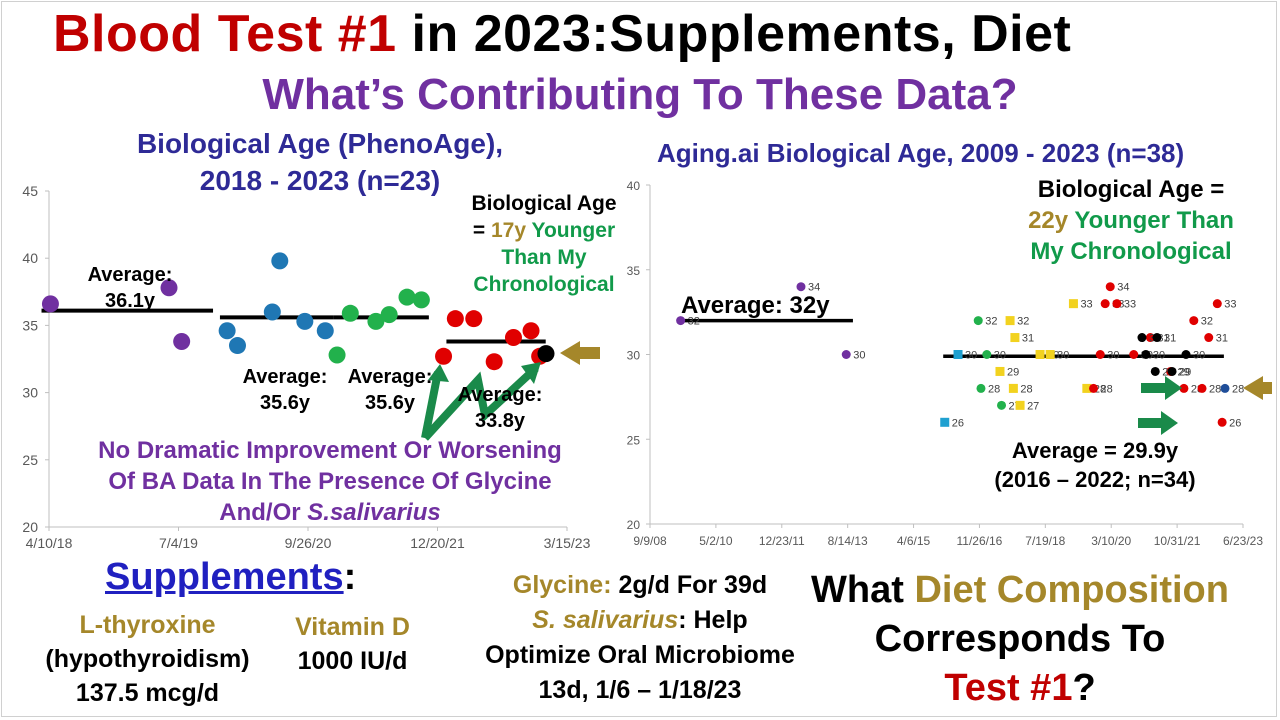 This screenshot has width=1280, height=720. I want to click on left-avg-label-4-title: Average:, so click(500, 395).